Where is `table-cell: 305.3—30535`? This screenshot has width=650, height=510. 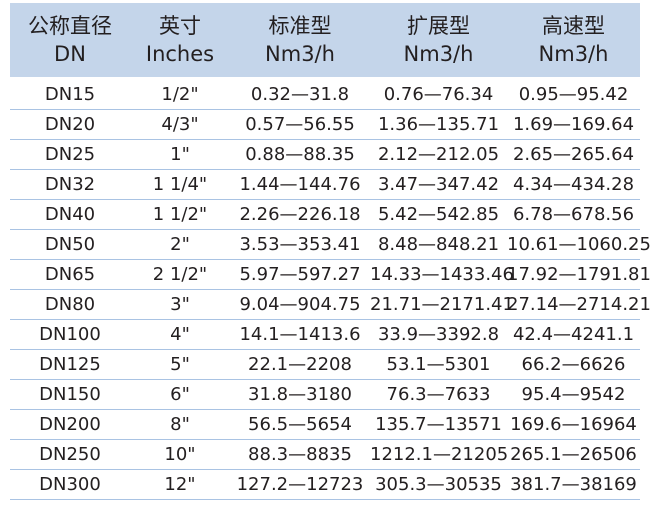 table-cell: 305.3—30535 is located at coordinates (438, 484).